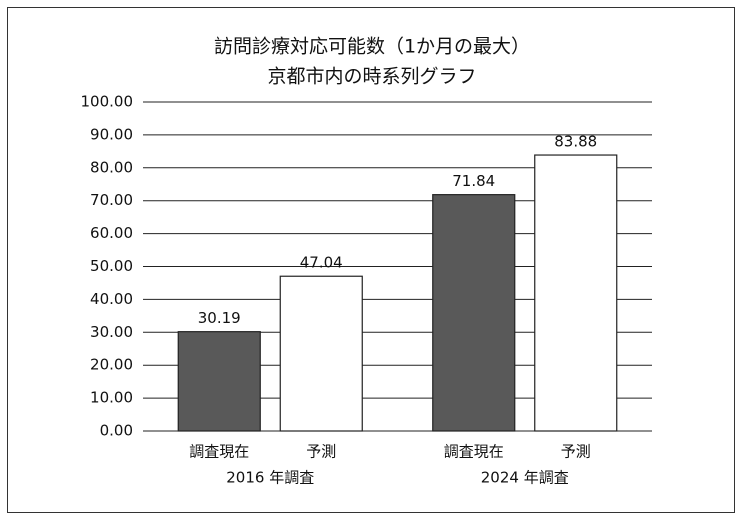 This screenshot has width=742, height=520. Describe the element at coordinates (111, 365) in the screenshot. I see `y-tick-label: 20.00` at that location.